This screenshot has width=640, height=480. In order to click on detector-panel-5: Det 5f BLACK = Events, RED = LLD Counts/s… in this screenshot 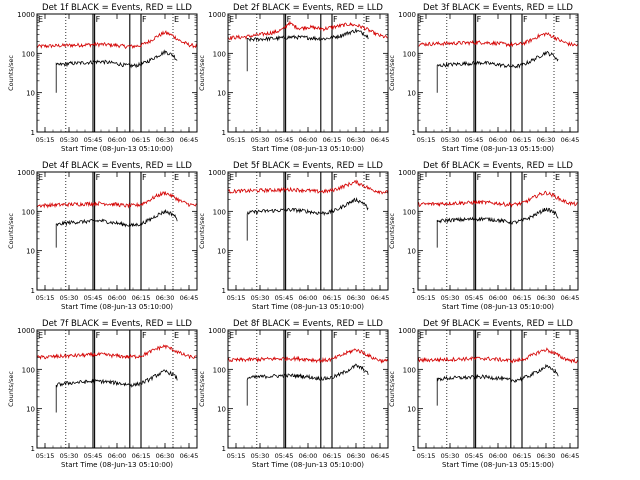, I will do `click(293, 236)`.